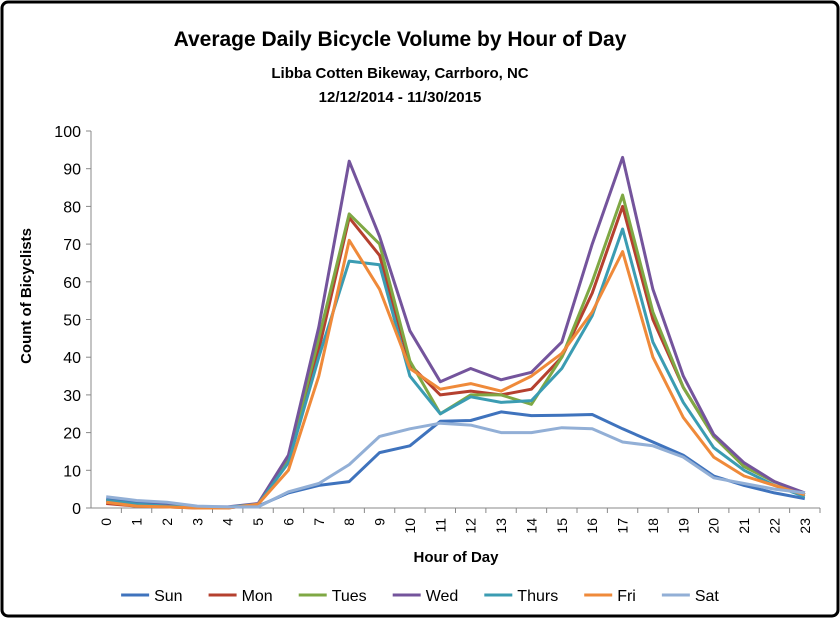  I want to click on x-tick-label: 3, so click(197, 522).